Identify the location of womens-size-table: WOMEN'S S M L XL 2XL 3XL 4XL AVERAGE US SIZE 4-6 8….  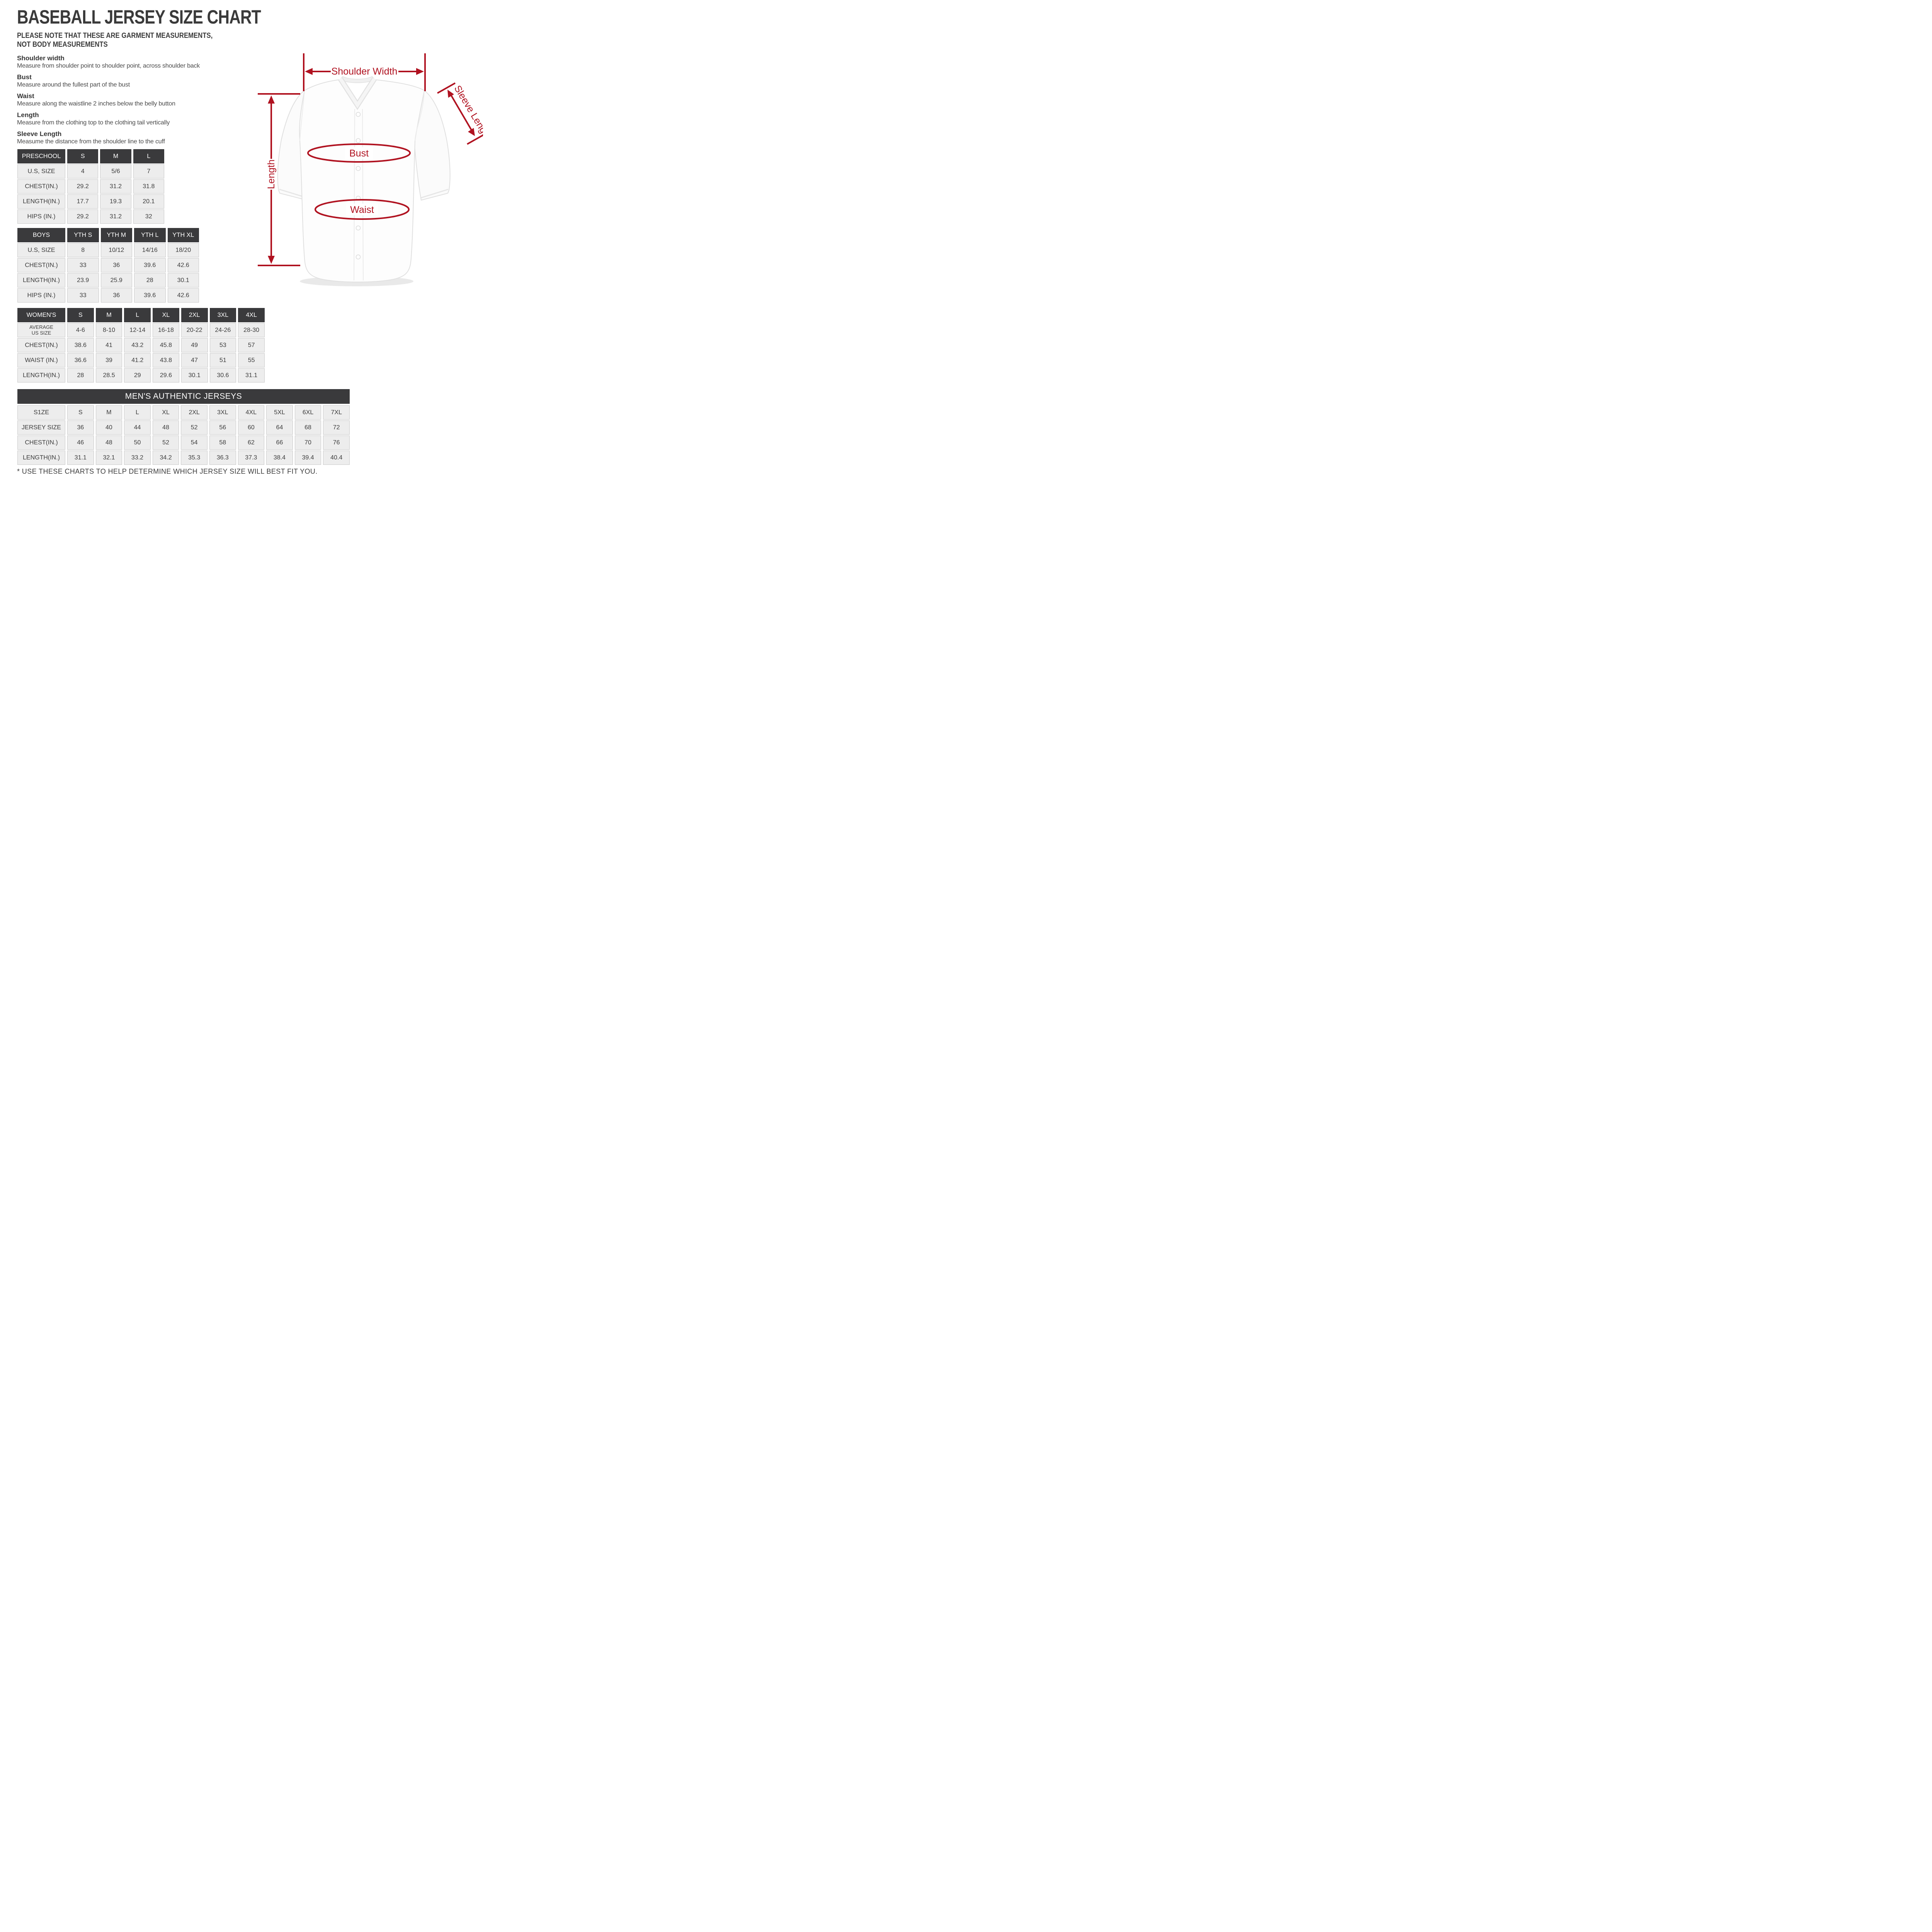
(141, 345).